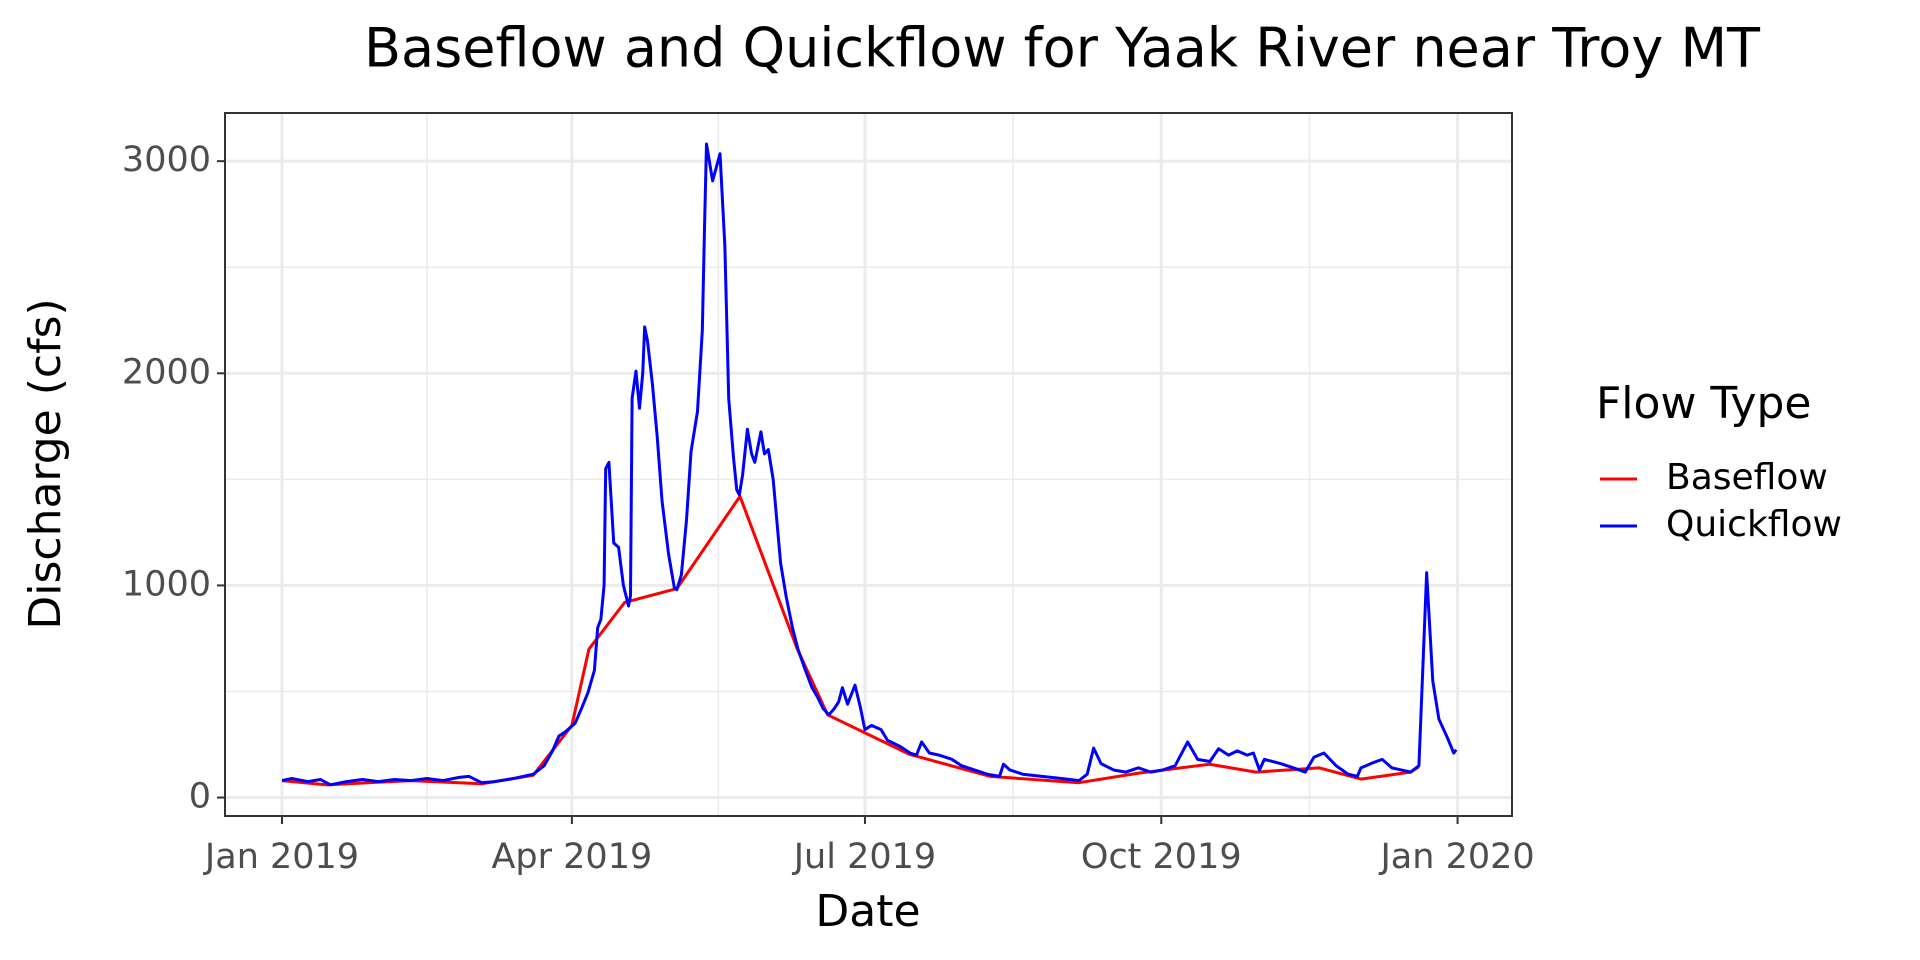  What do you see at coordinates (200, 797) in the screenshot?
I see `y-tick-label: 0` at bounding box center [200, 797].